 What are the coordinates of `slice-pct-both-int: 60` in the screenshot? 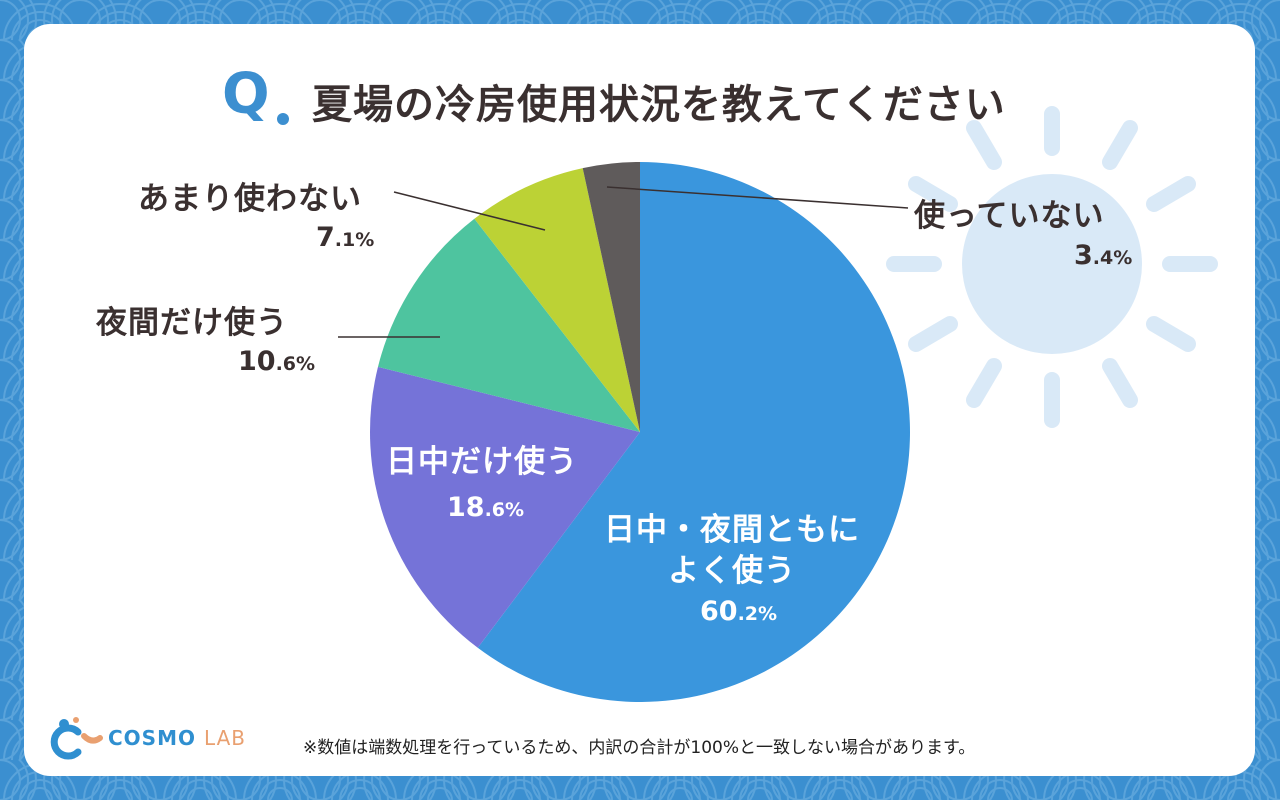 It's located at (719, 611).